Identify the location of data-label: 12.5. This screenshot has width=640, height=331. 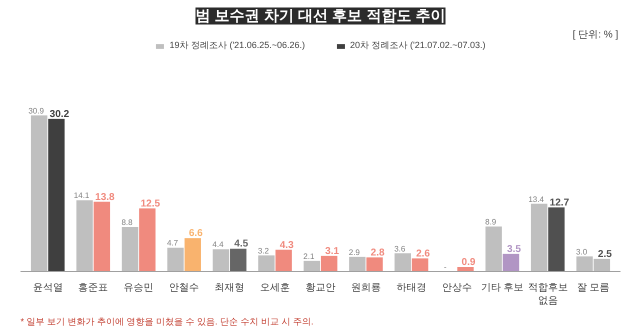
(150, 204).